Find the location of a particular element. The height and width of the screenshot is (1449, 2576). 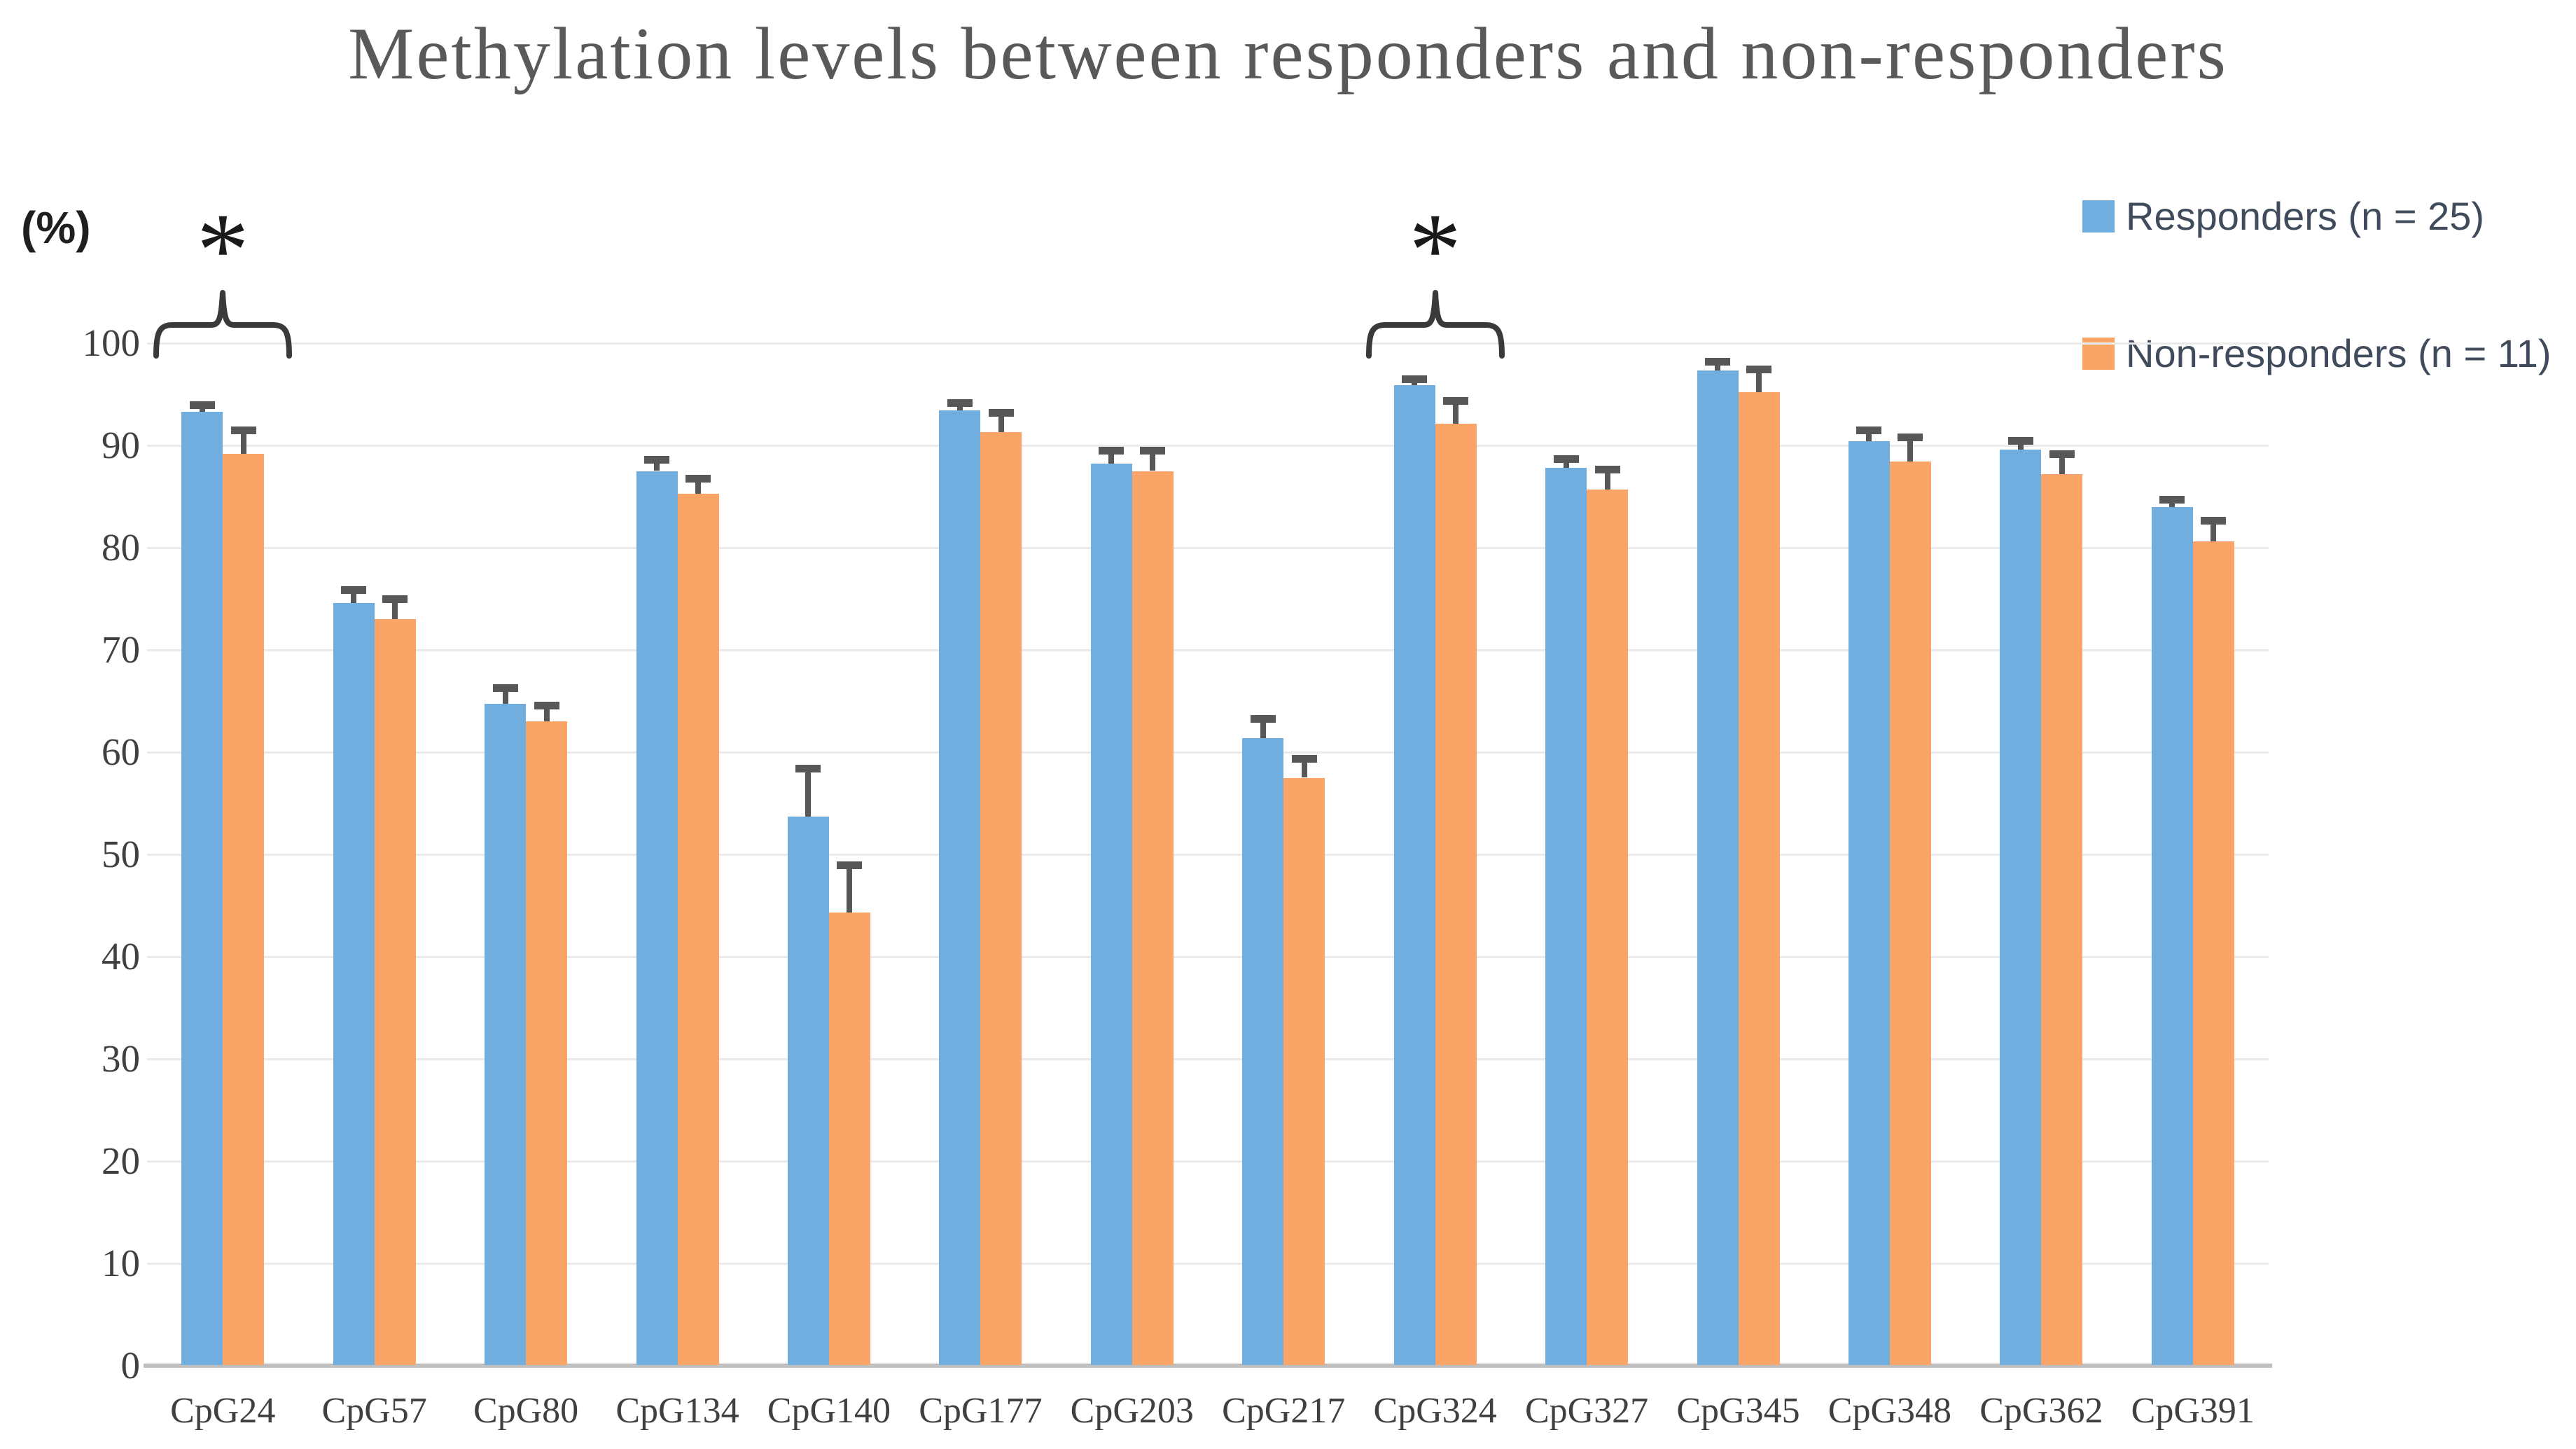

error-cap-responders-CpG391 is located at coordinates (2172, 500).